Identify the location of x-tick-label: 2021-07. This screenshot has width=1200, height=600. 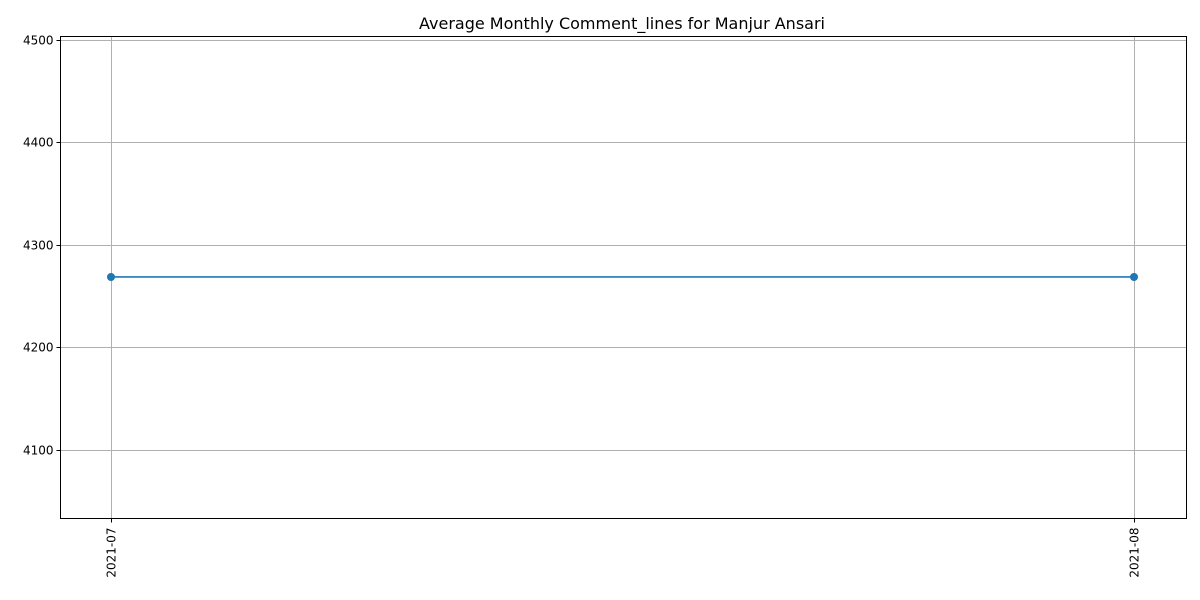
(112, 553).